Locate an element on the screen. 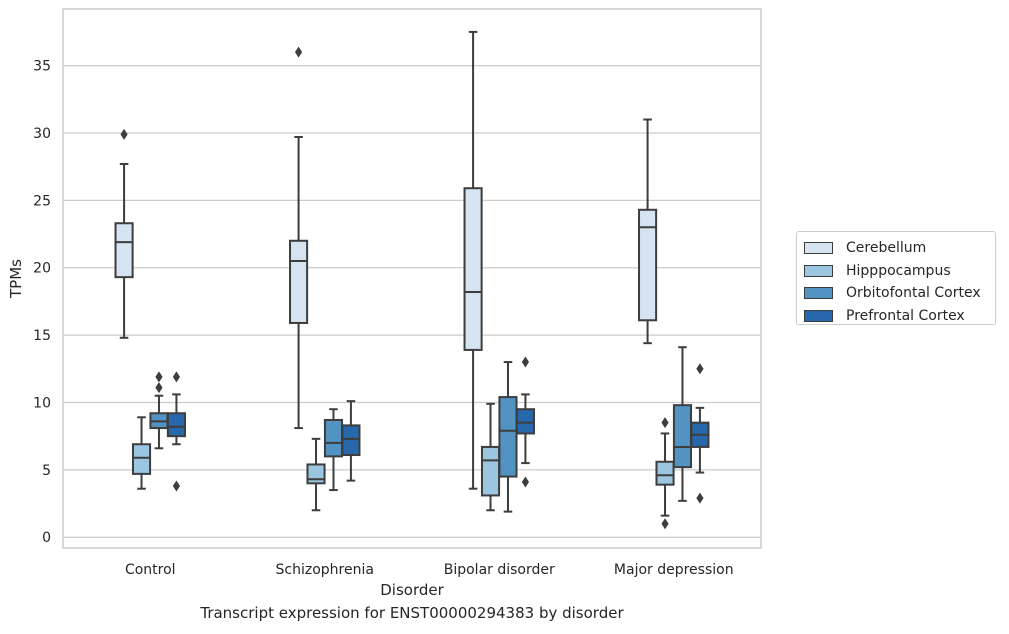 This screenshot has width=1009, height=634. y-axis-ticks: 0 5 10 15 20 25 30 35 is located at coordinates (42, 303).